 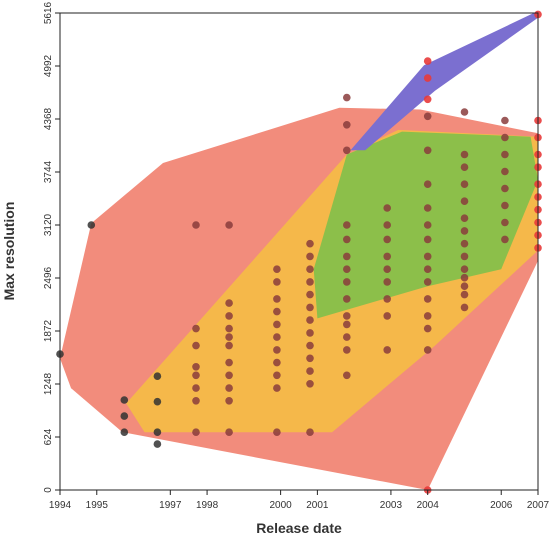 I want to click on y-axis-title: Max resolution, so click(x=9, y=251).